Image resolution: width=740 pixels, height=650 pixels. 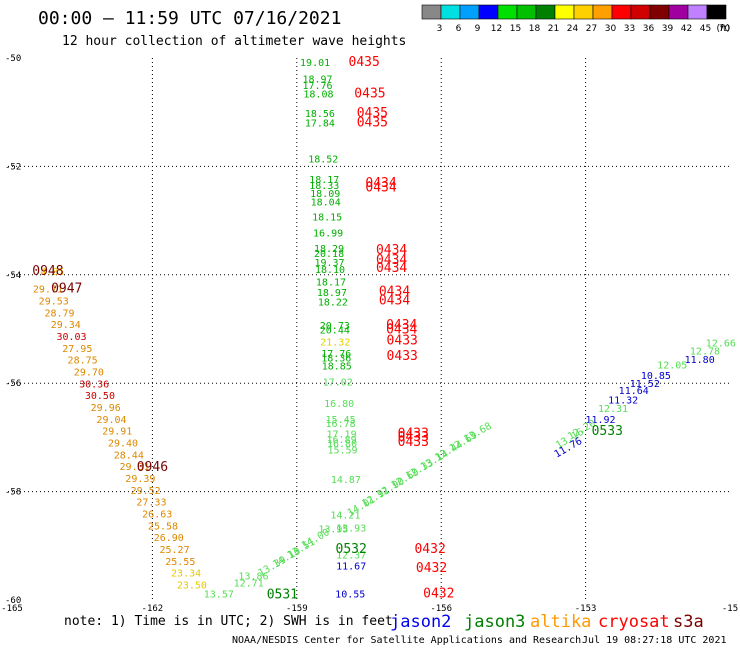 I want to click on wave-height-value: 20.18, so click(x=329, y=254).